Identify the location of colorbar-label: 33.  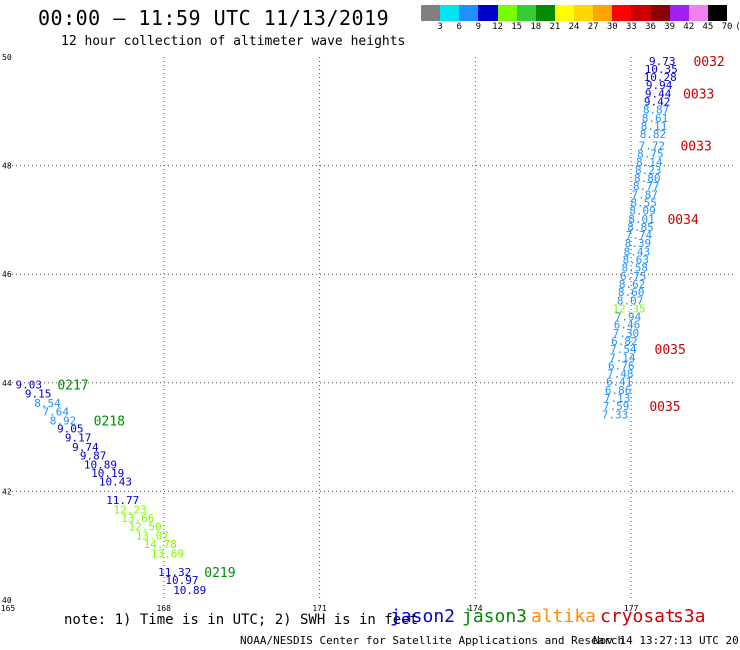
(631, 27).